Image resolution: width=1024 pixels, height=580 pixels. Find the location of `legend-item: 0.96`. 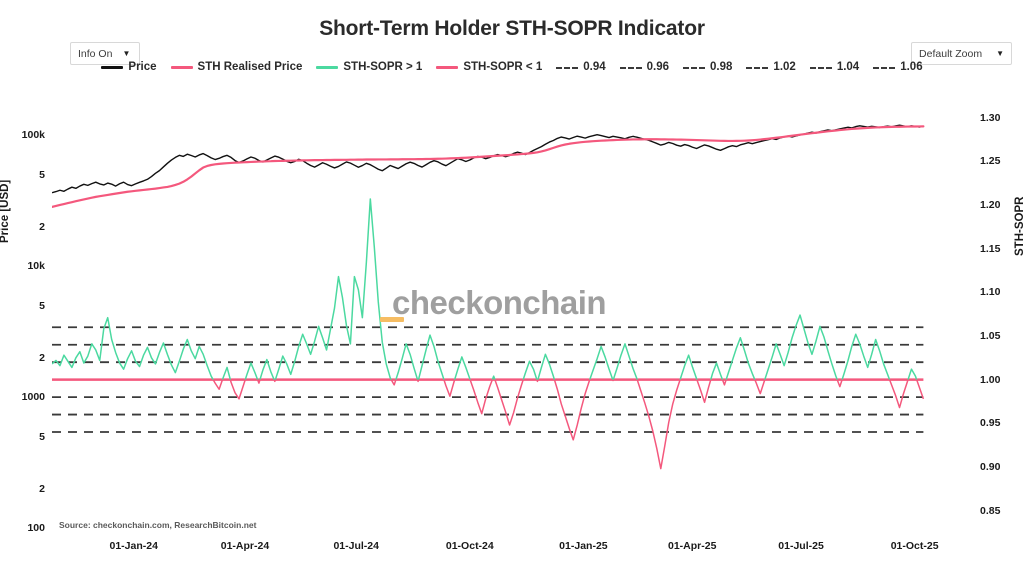

legend-item: 0.96 is located at coordinates (644, 67).